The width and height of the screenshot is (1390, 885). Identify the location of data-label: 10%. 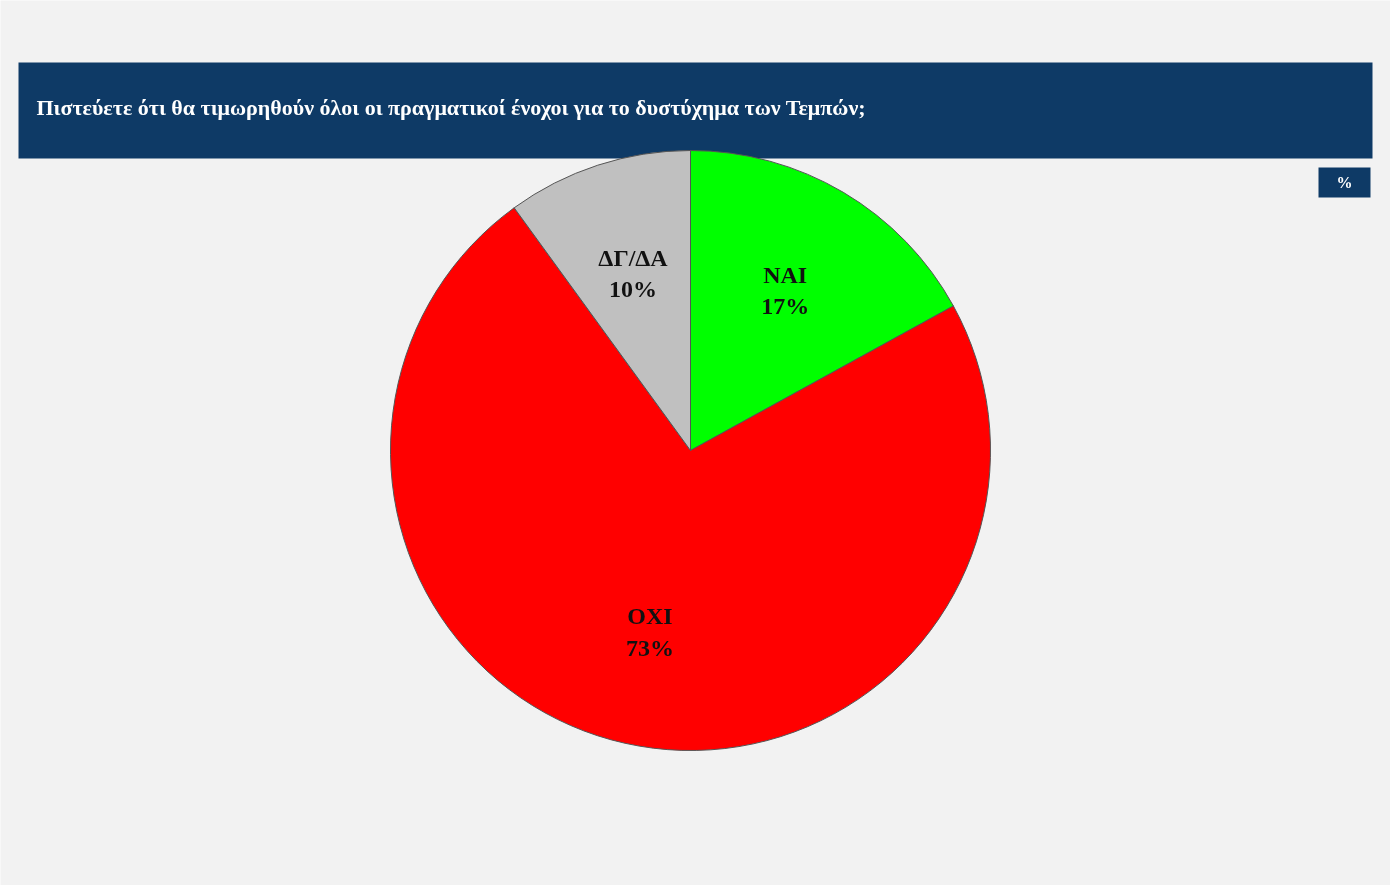
(633, 289).